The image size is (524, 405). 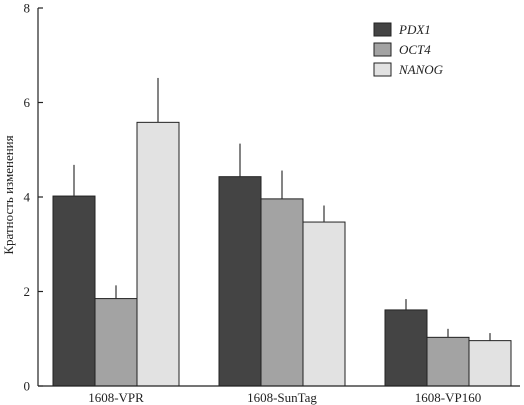 What do you see at coordinates (8, 194) in the screenshot?
I see `y-axis-title: Кратность изменения` at bounding box center [8, 194].